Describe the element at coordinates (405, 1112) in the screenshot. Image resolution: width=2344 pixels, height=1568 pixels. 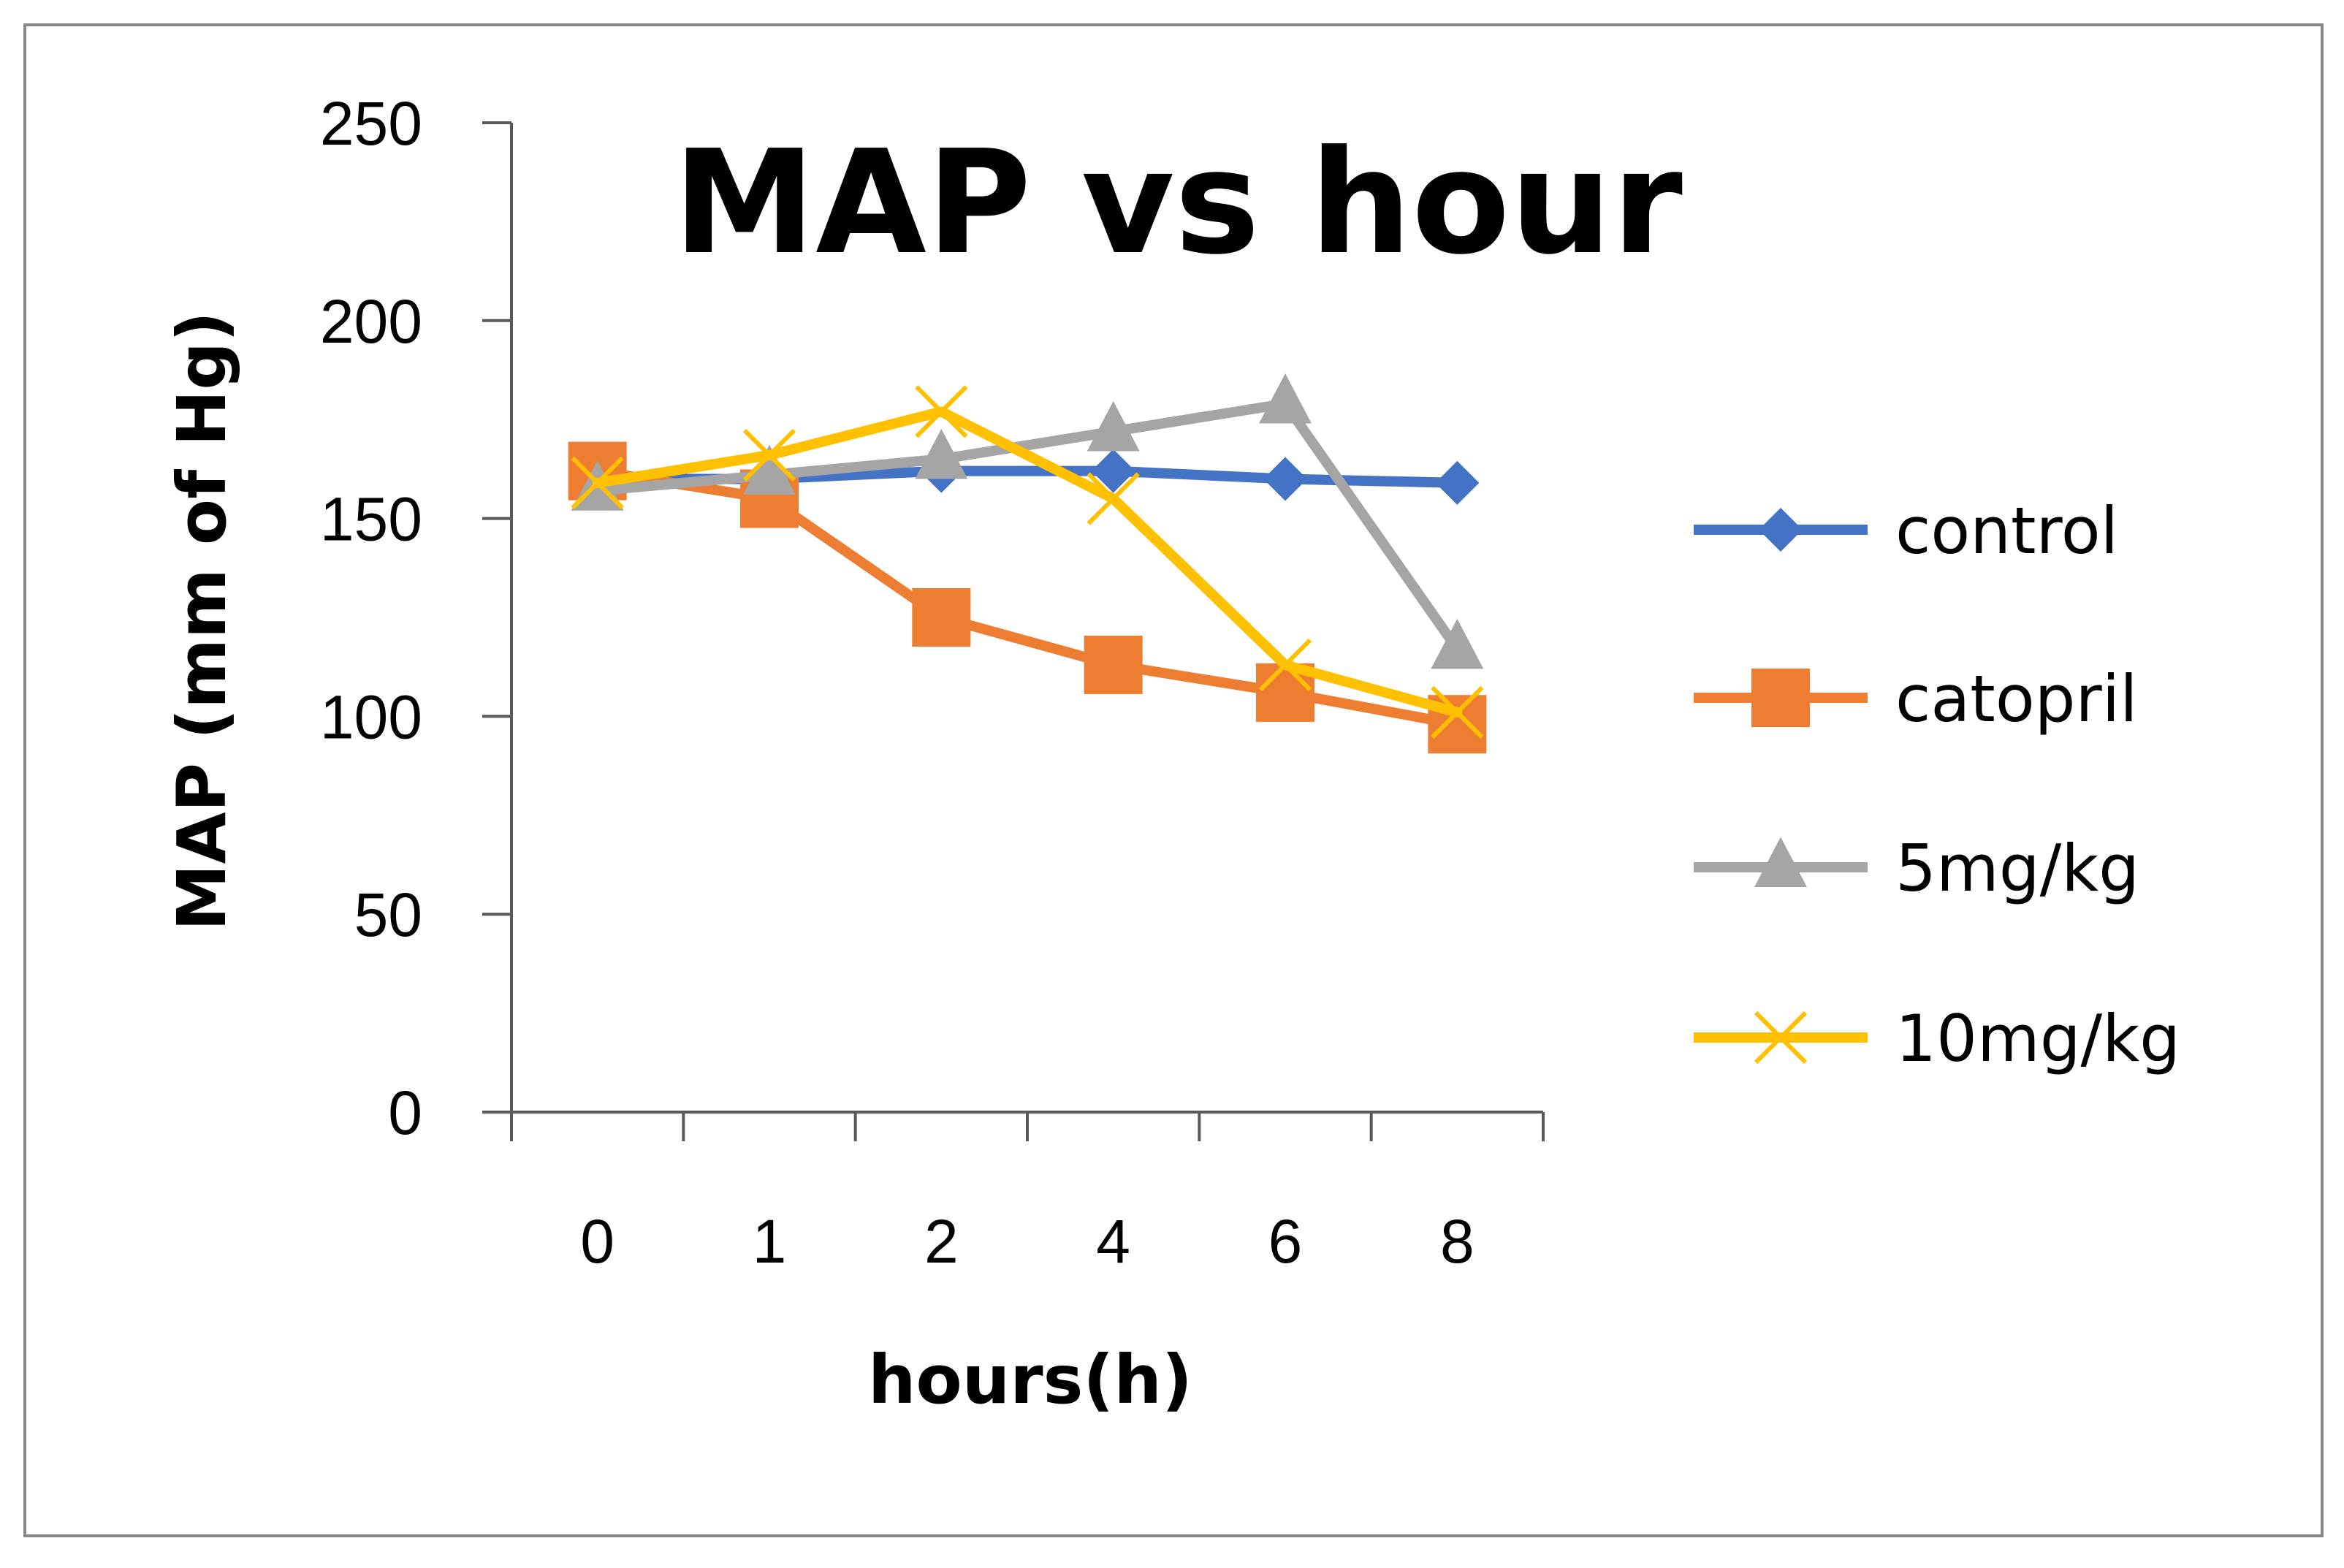
I see `y-tick-label: 0` at that location.